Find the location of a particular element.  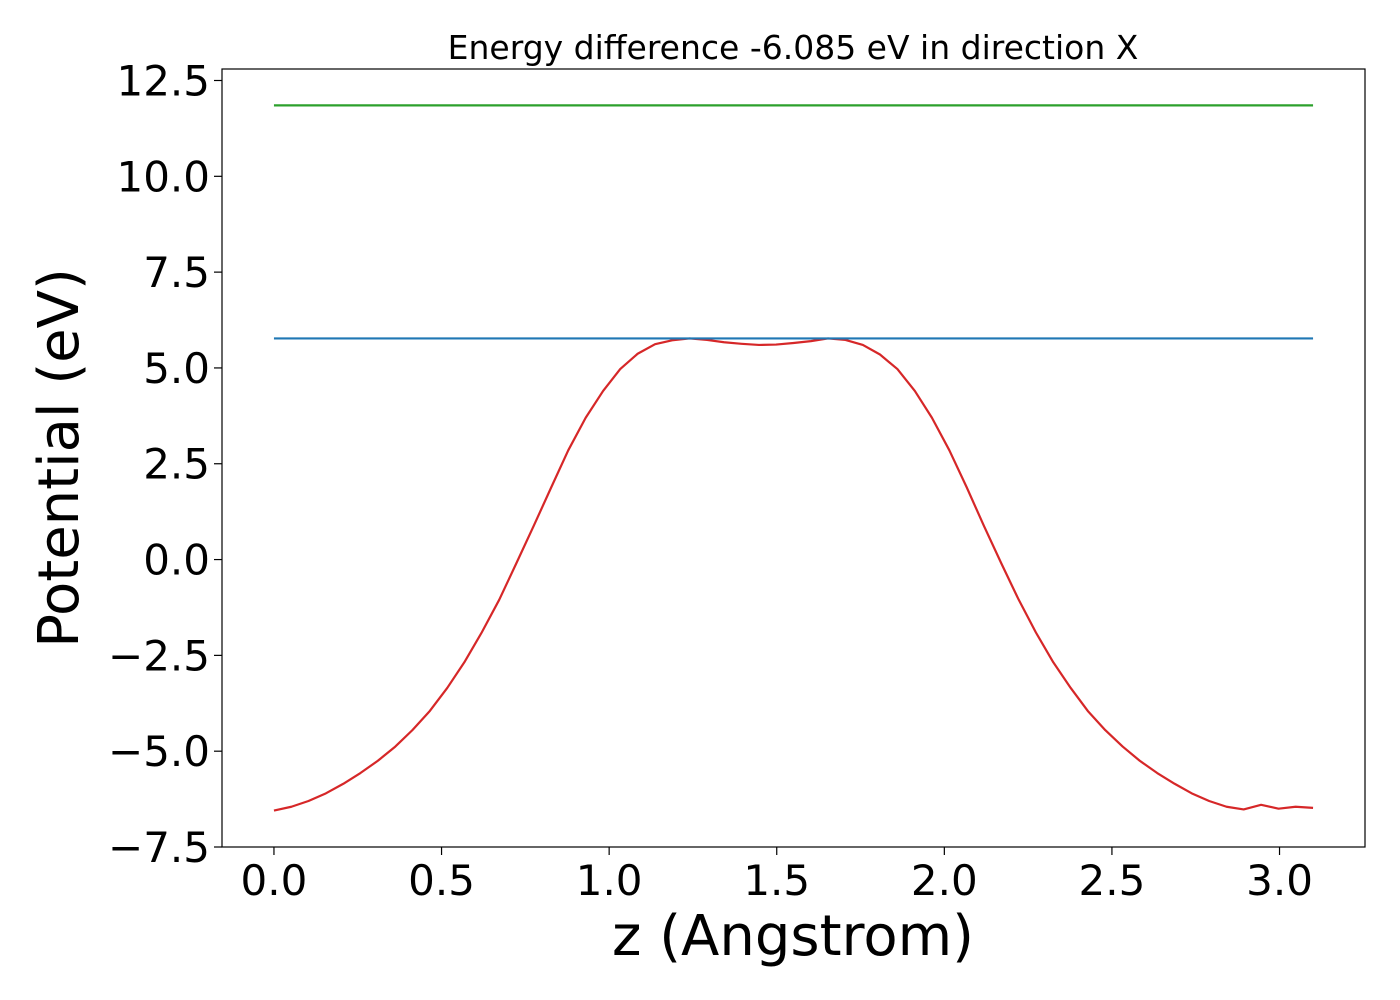

x-tick-label: 3.0 is located at coordinates (1279, 880).